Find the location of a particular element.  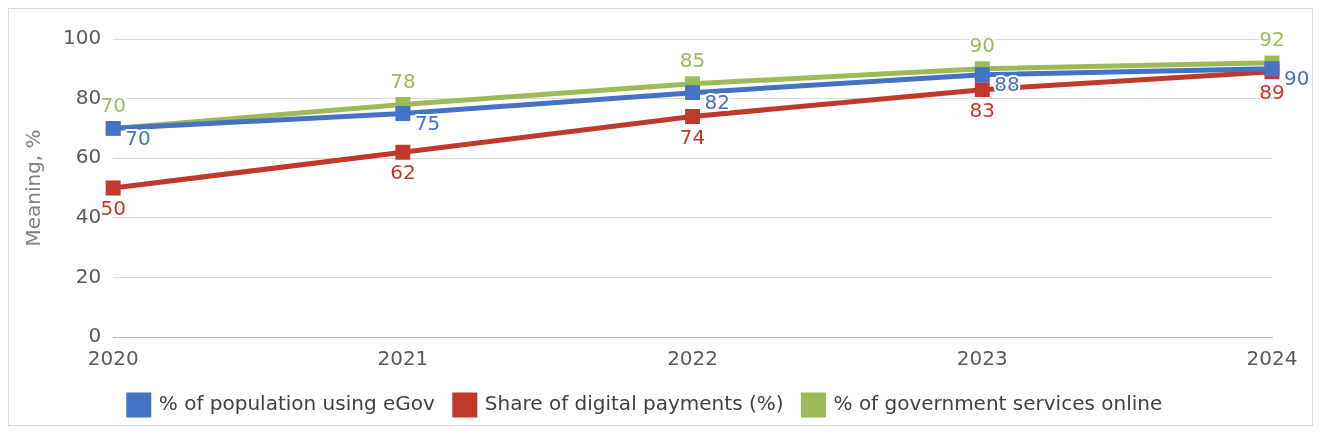

x-tick-label: 2020 is located at coordinates (113, 358).